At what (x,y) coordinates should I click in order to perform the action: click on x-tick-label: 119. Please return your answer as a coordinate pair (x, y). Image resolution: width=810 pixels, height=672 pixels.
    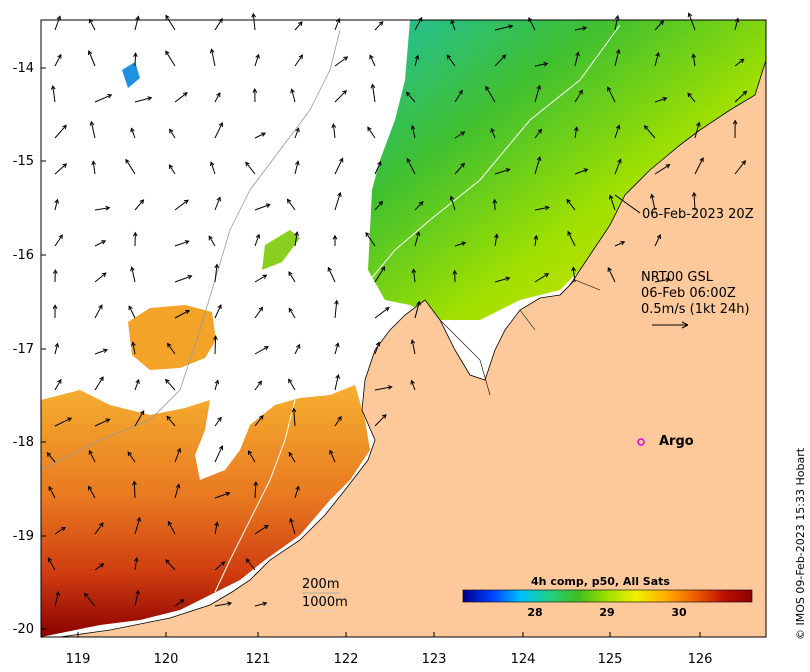
    Looking at the image, I should click on (78, 659).